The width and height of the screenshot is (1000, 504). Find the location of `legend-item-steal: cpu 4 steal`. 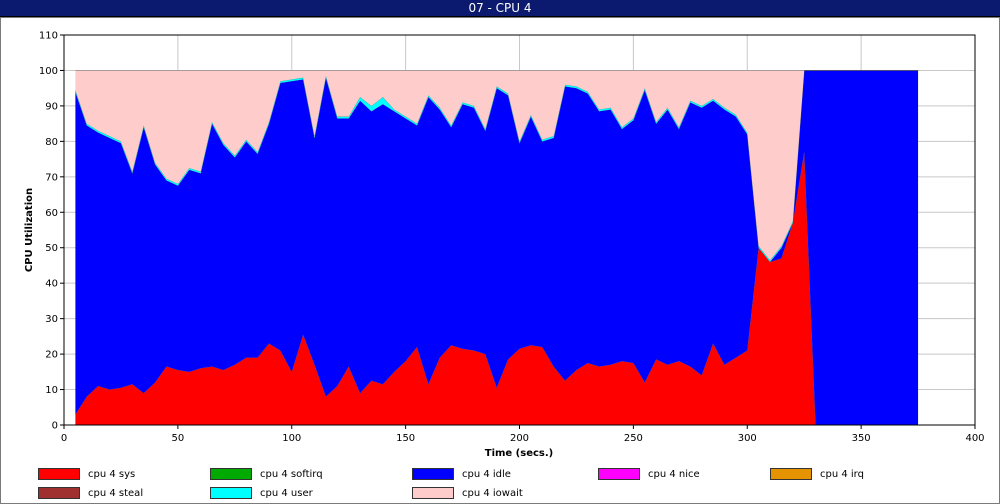

legend-item-steal: cpu 4 steal is located at coordinates (90, 494).